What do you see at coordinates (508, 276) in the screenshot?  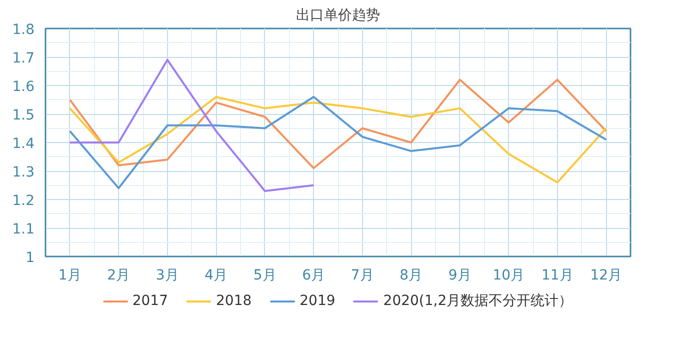 I see `x-tick-label: 10月` at bounding box center [508, 276].